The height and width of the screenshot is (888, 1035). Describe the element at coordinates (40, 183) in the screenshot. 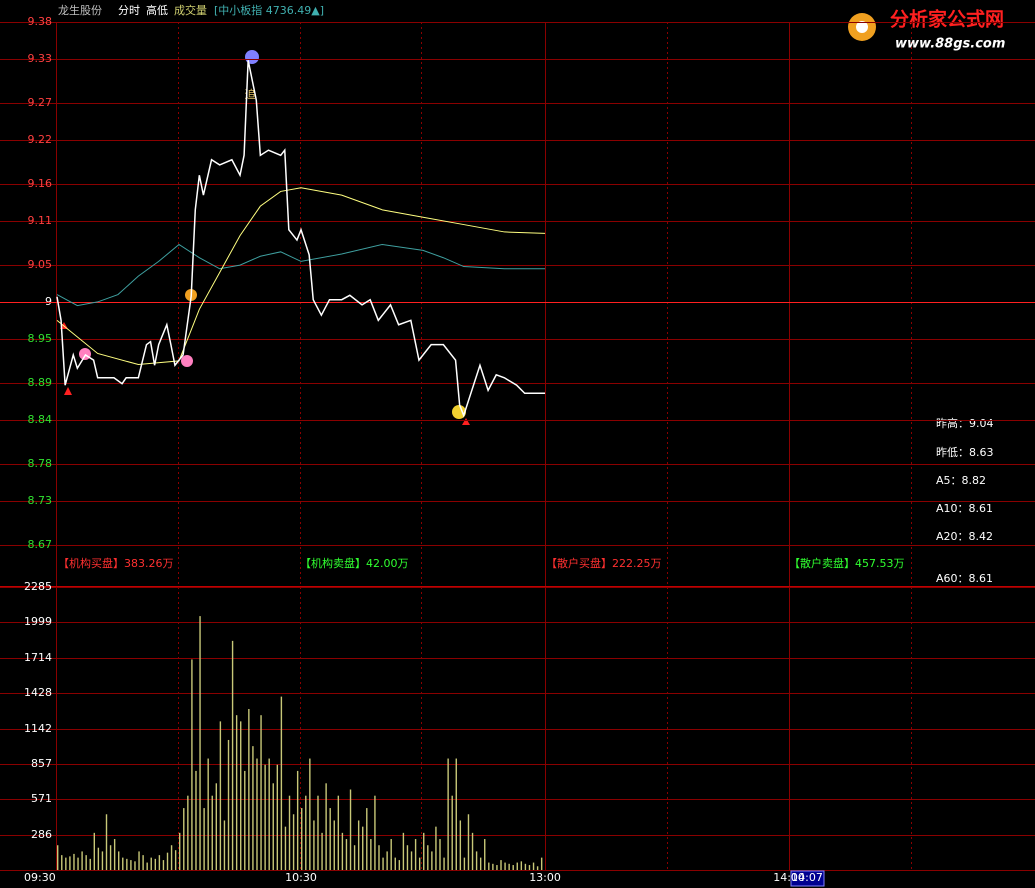

I see `y-tick-label: 9.16` at that location.